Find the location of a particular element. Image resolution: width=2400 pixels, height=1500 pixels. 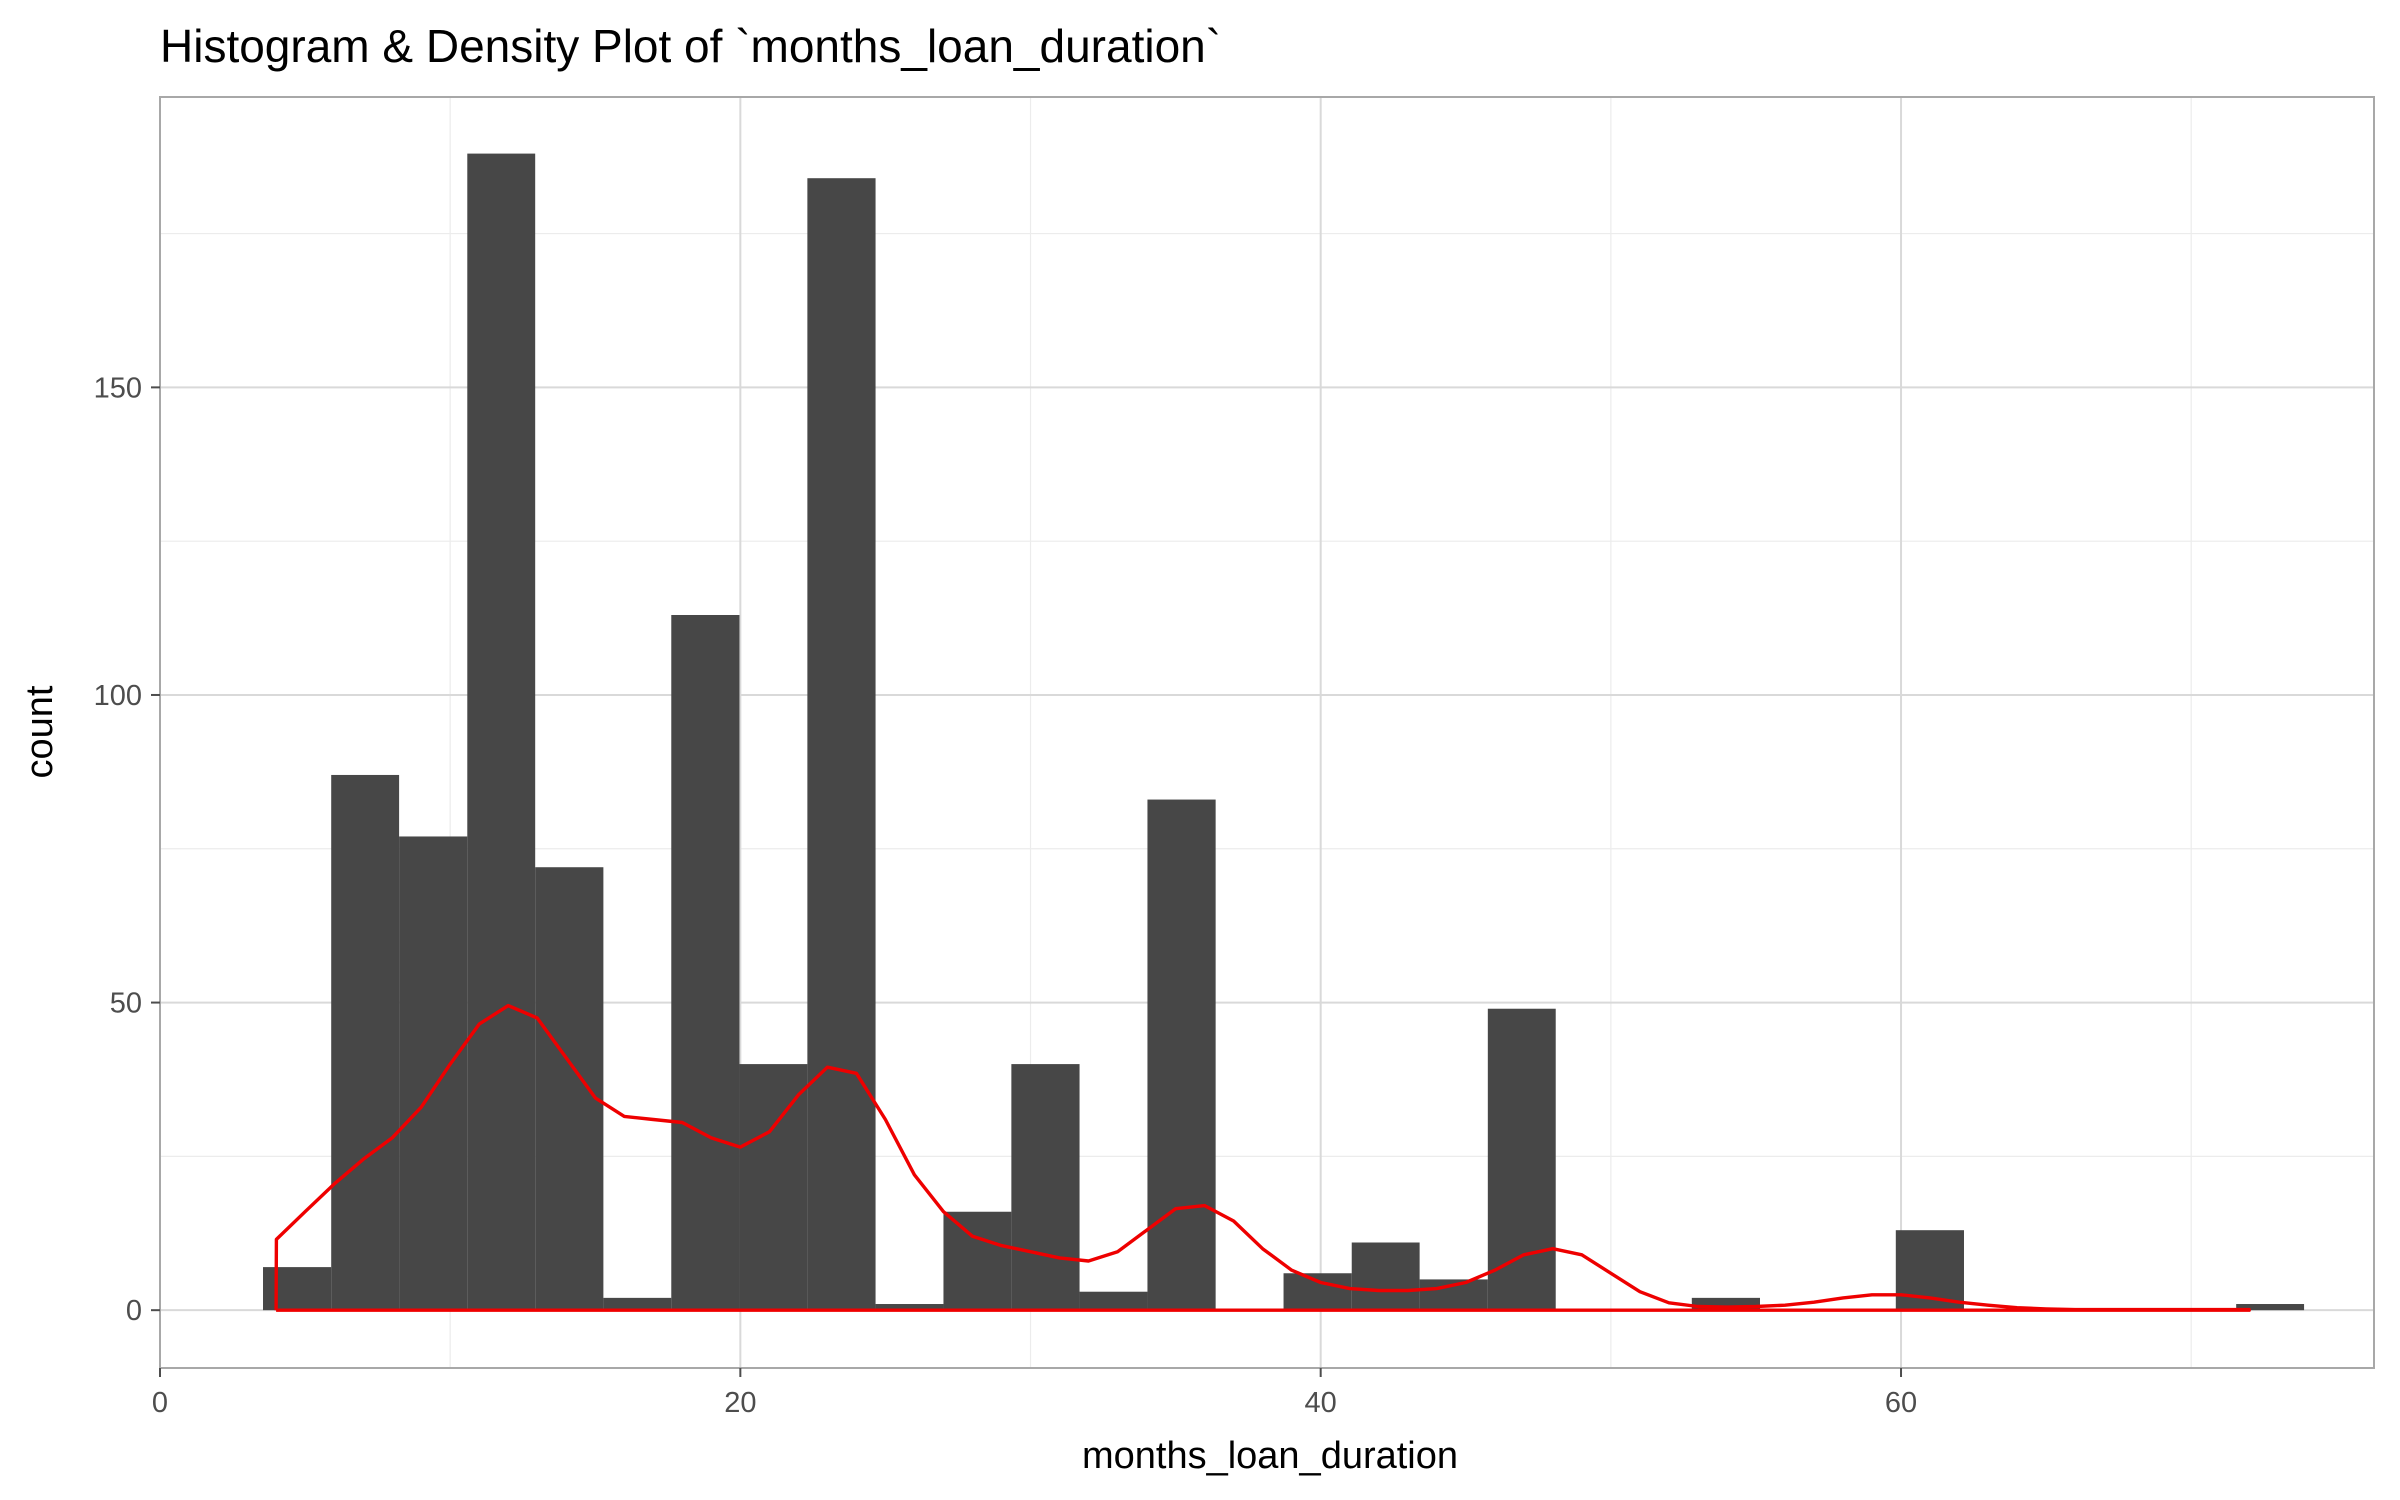

y-axis-title: count is located at coordinates (40, 731).